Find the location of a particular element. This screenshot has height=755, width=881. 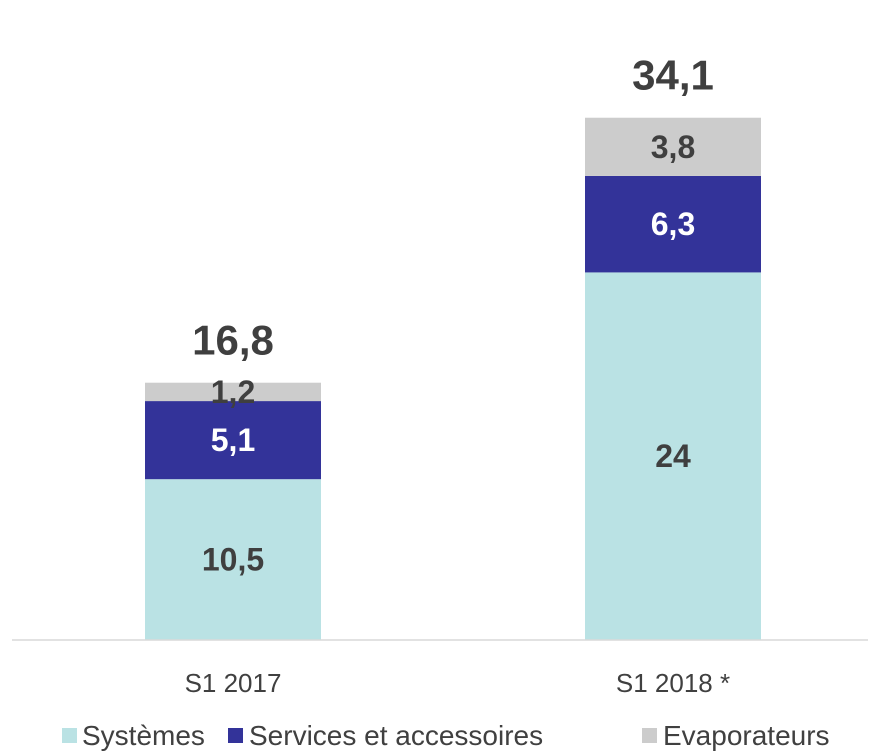

total-label: 34,1 is located at coordinates (673, 75).